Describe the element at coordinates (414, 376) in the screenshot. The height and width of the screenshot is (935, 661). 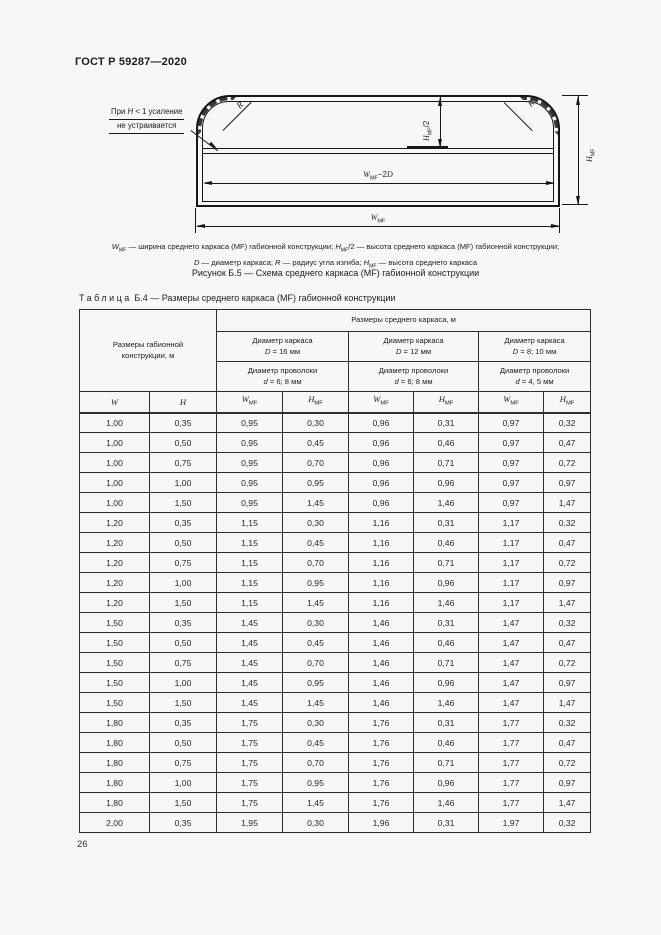
I see `header-wire-group-2: Диаметр проволоки d = 6; 8 мм` at that location.